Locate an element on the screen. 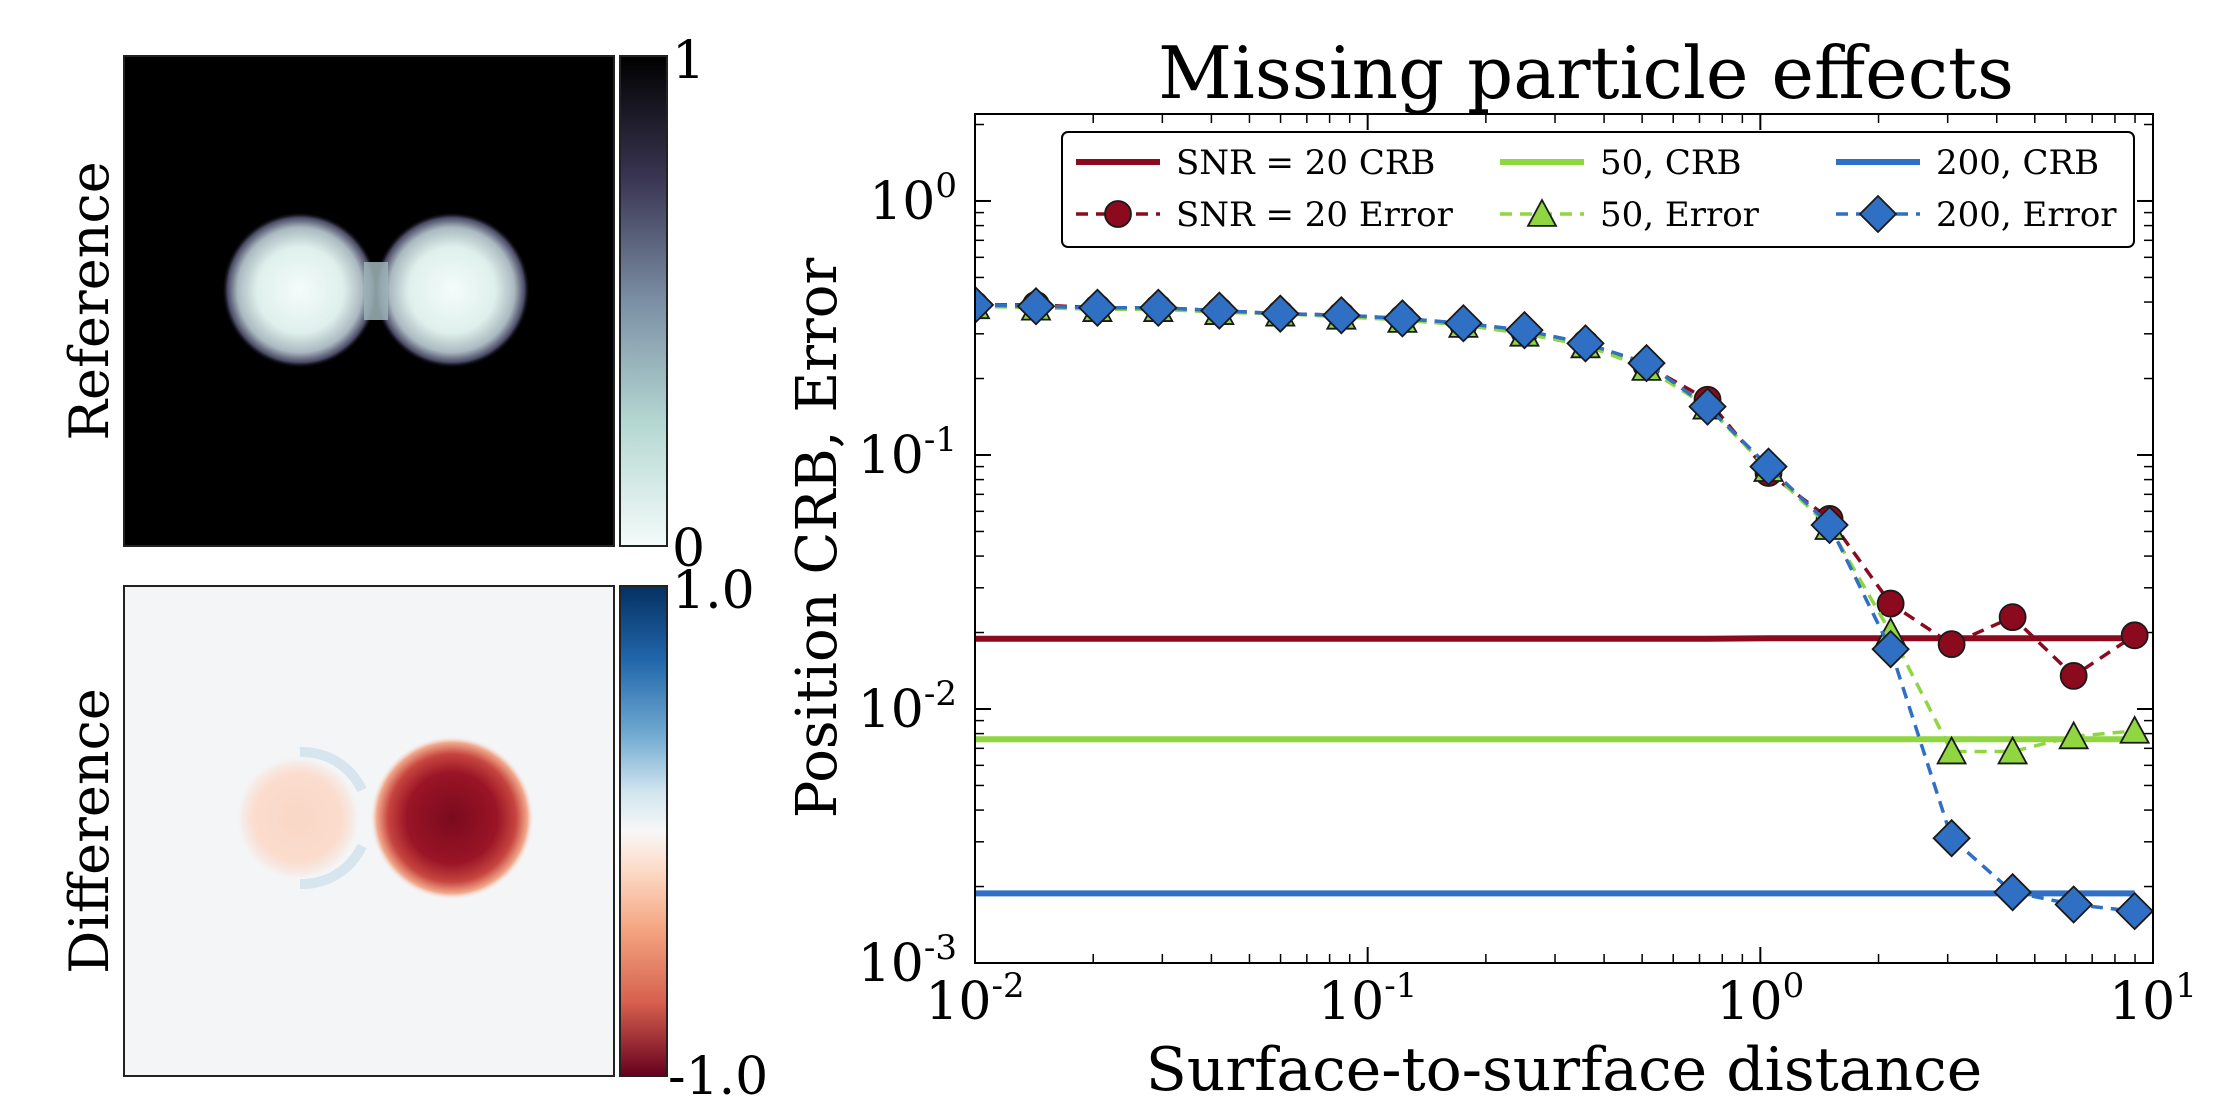 The width and height of the screenshot is (2240, 1120). x-tick-label: 10⁰ is located at coordinates (1760, 999).